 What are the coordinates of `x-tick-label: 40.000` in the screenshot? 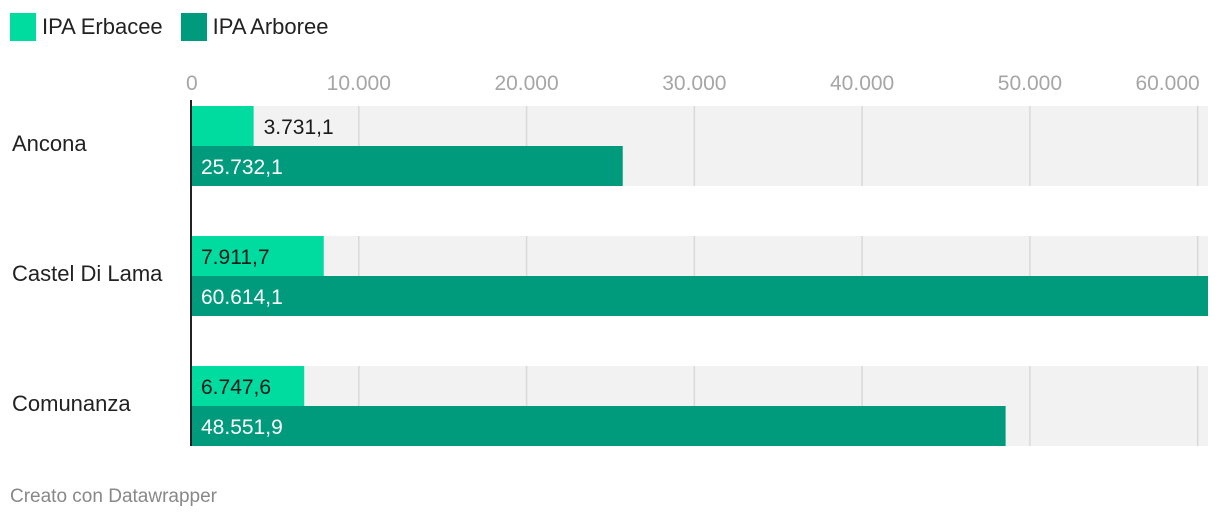 It's located at (862, 83).